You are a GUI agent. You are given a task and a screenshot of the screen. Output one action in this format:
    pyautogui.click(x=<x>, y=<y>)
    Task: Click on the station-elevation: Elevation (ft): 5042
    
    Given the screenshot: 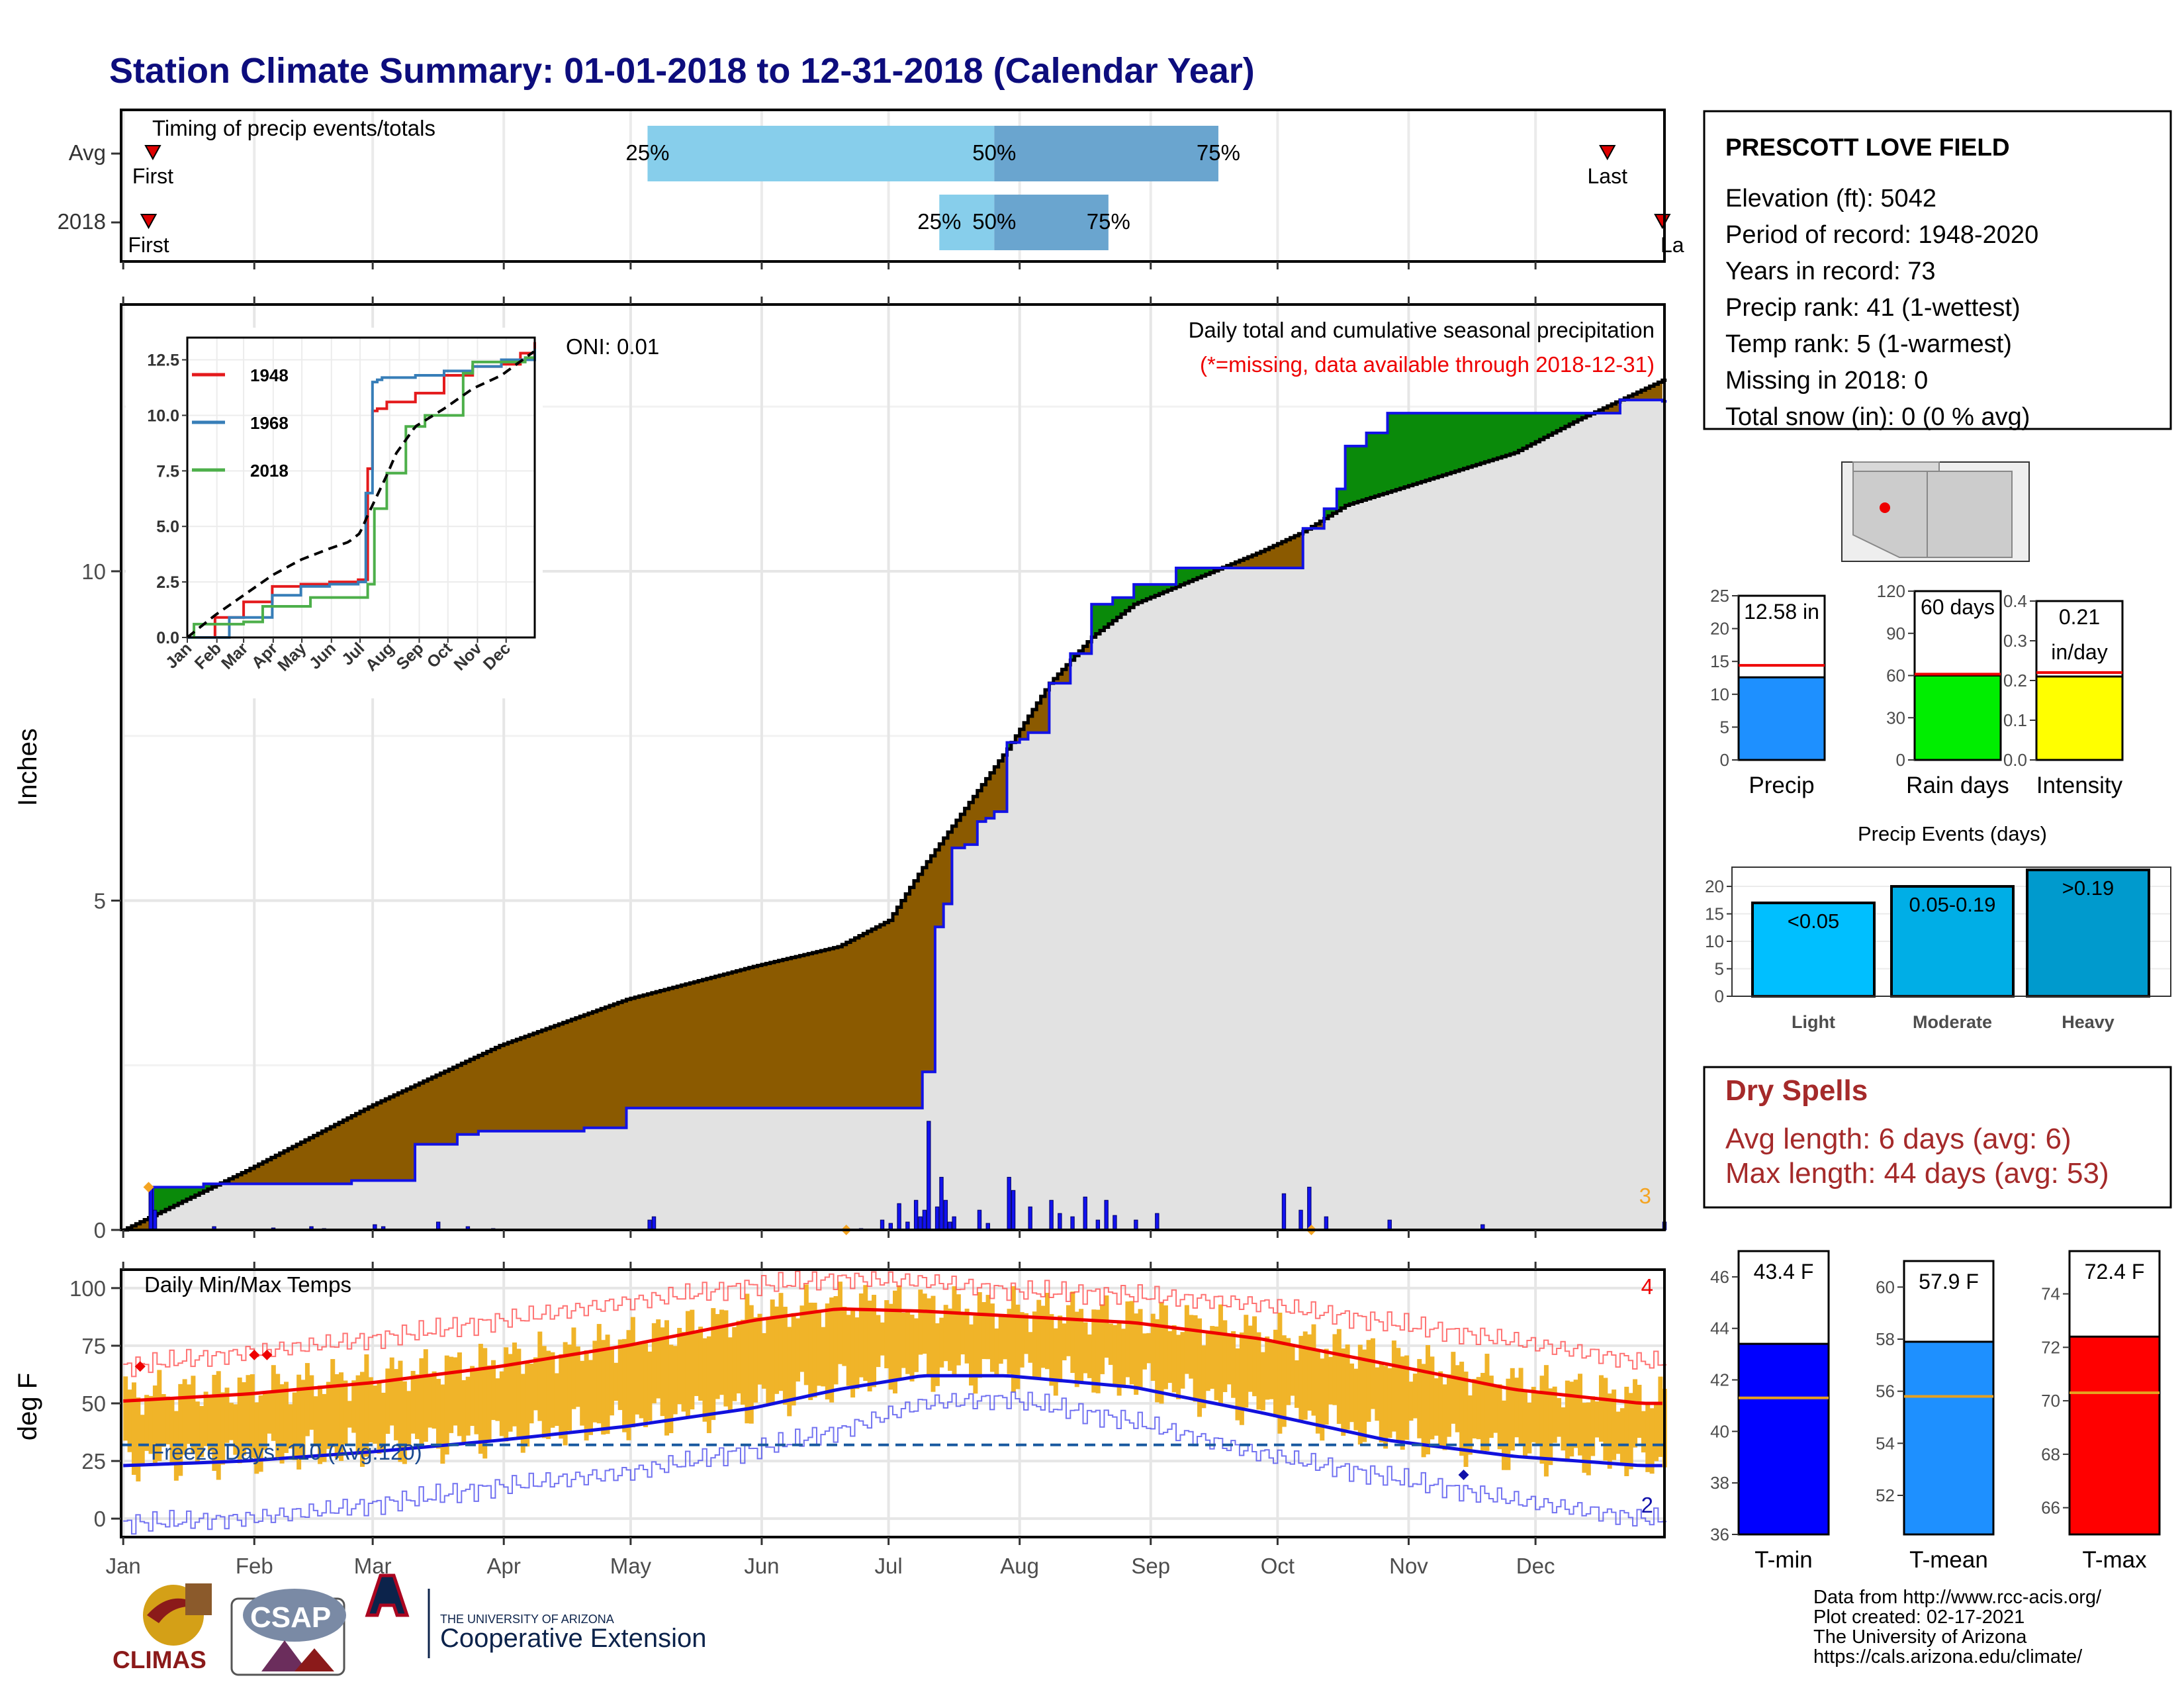 What is the action you would take?
    pyautogui.click(x=1831, y=198)
    